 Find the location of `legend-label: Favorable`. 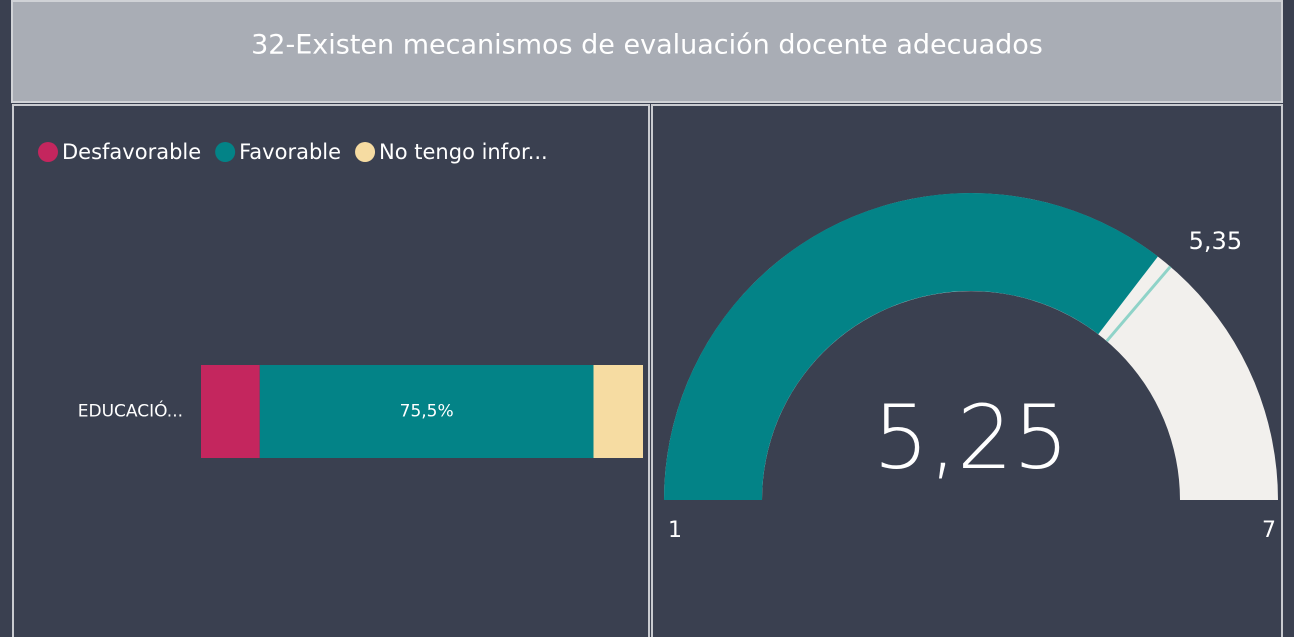

legend-label: Favorable is located at coordinates (290, 152).